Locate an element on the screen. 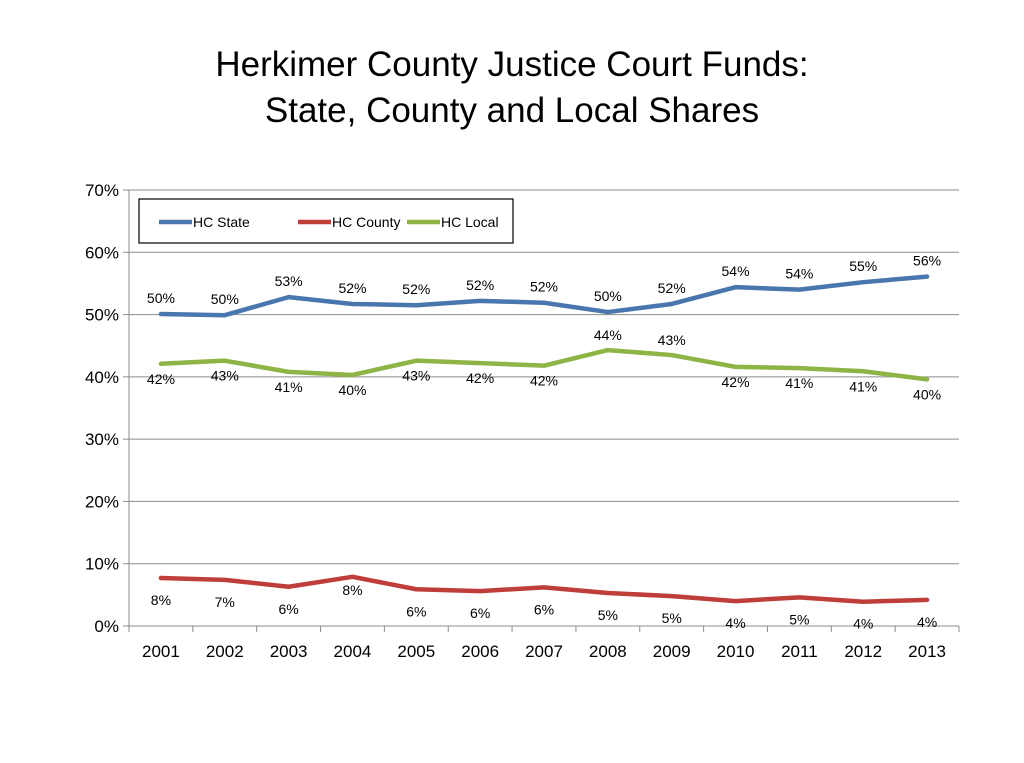 The height and width of the screenshot is (763, 1024). series-line is located at coordinates (544, 589).